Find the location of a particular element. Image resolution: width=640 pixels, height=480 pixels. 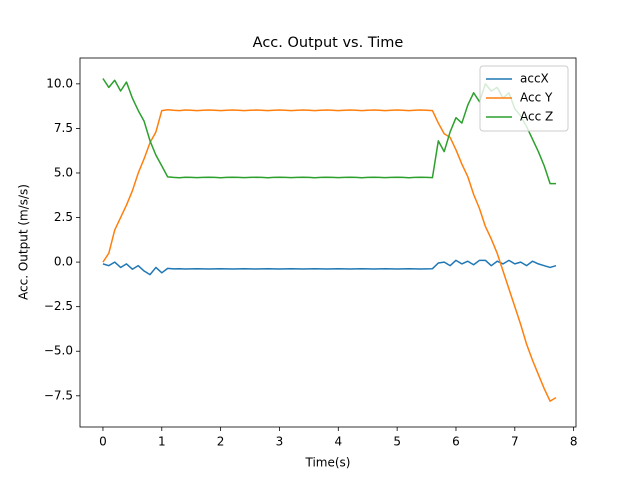

x-axis-label: Time(s) is located at coordinates (328, 463).